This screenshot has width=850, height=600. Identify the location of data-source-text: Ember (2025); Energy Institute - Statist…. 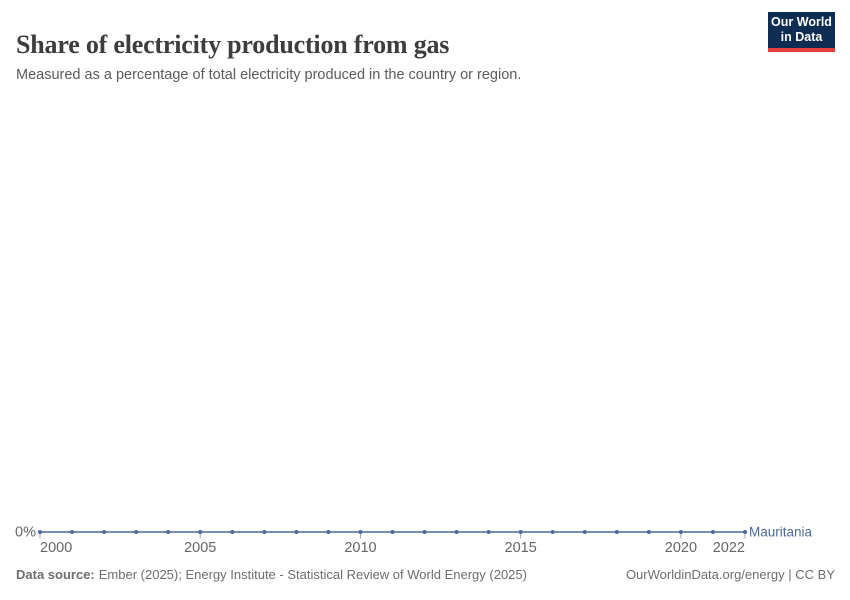
(312, 574).